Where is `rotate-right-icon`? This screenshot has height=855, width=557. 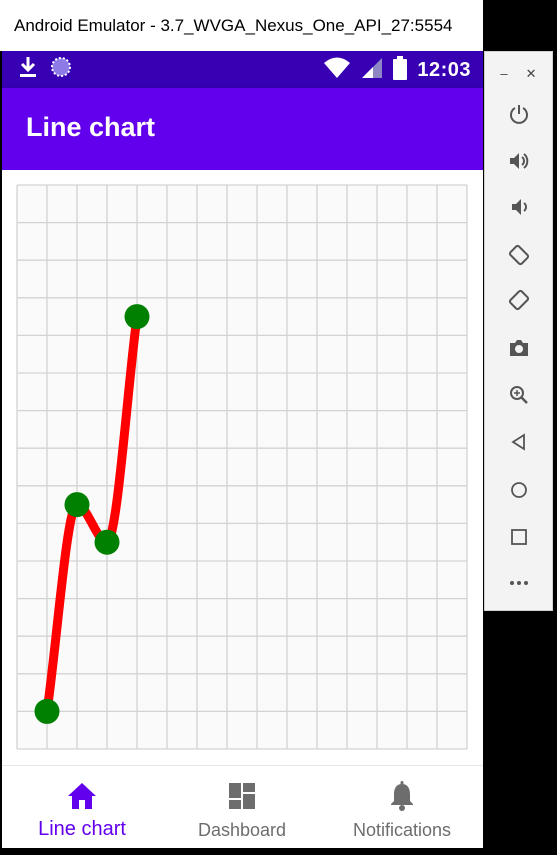
rotate-right-icon is located at coordinates (518, 300).